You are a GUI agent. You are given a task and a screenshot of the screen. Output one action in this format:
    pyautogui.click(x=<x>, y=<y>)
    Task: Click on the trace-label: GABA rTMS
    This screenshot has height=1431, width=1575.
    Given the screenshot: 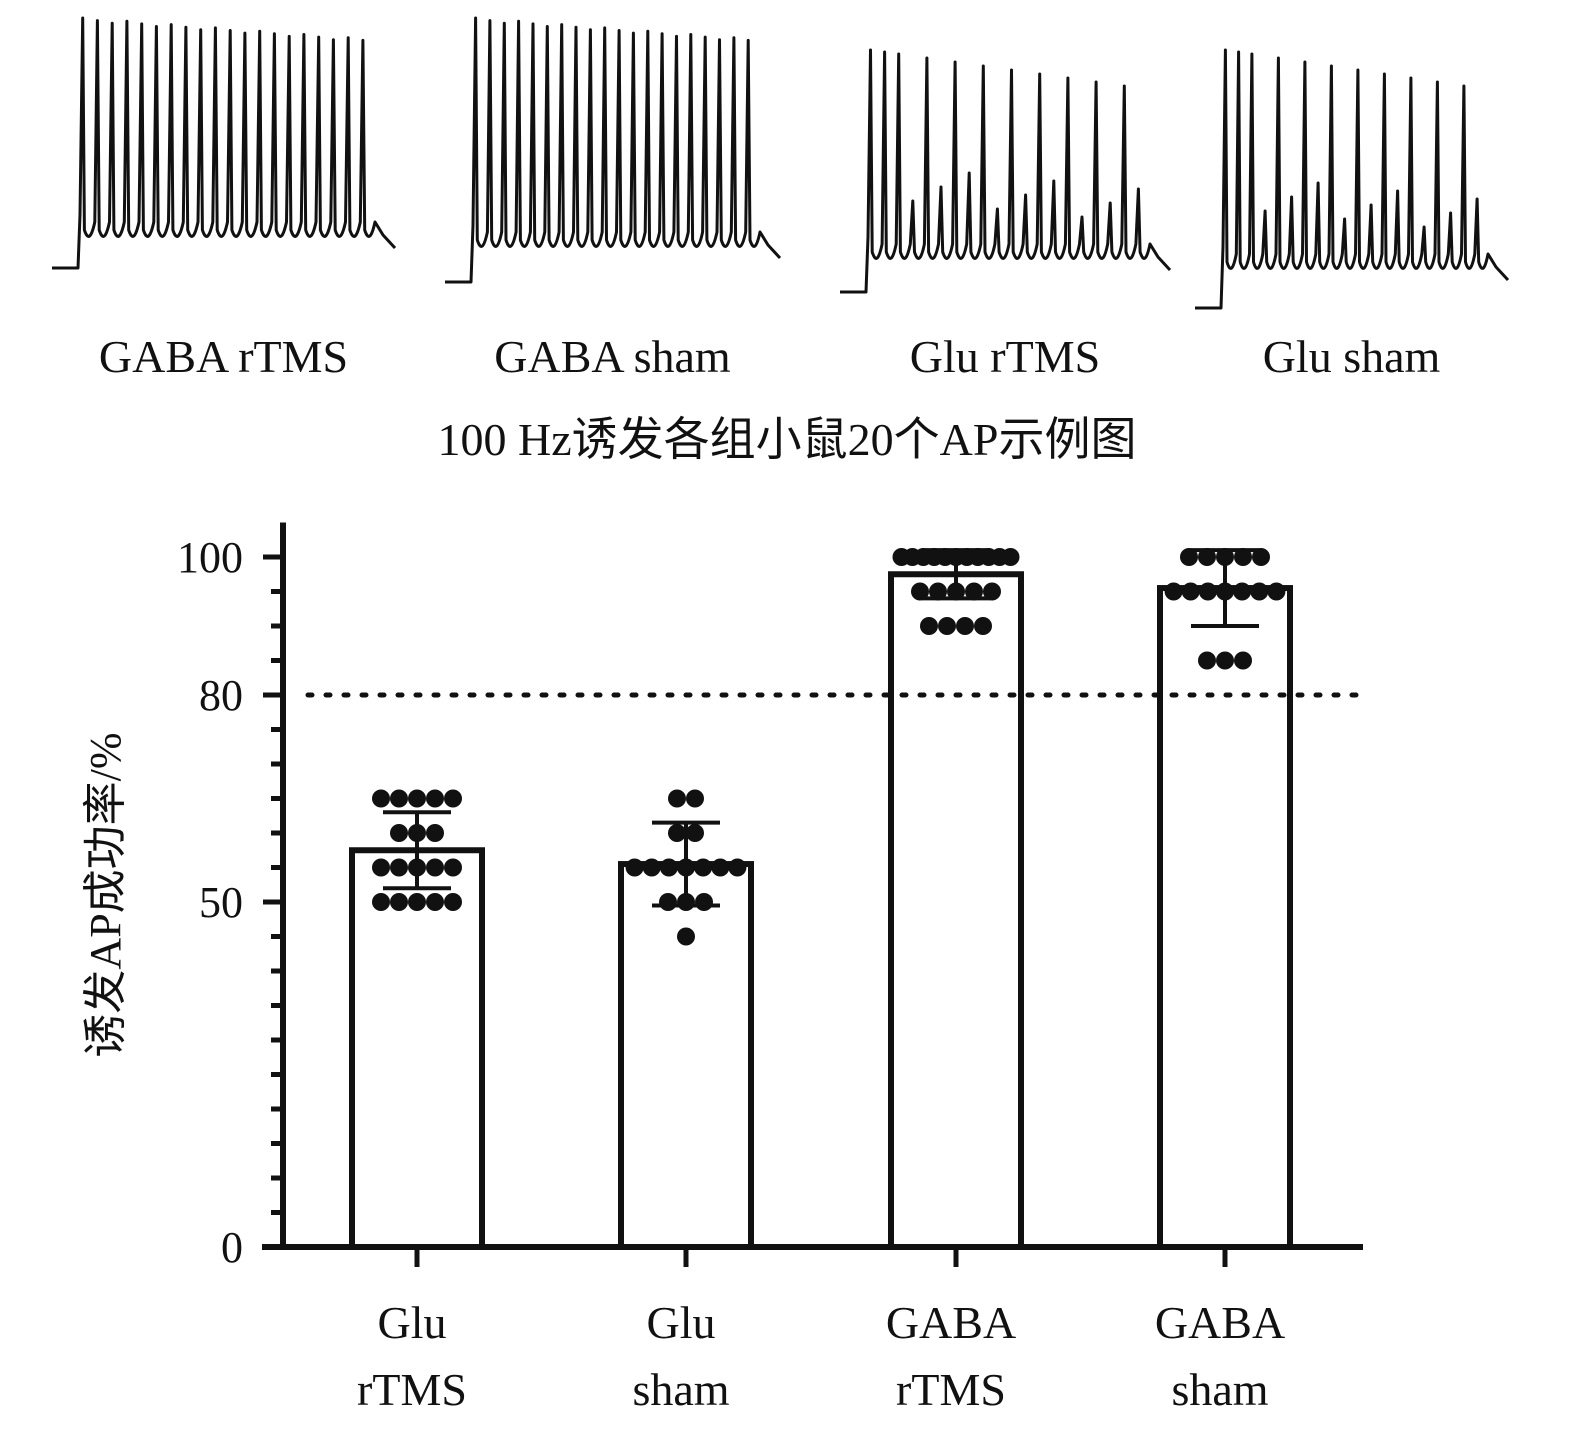 What is the action you would take?
    pyautogui.click(x=223, y=356)
    